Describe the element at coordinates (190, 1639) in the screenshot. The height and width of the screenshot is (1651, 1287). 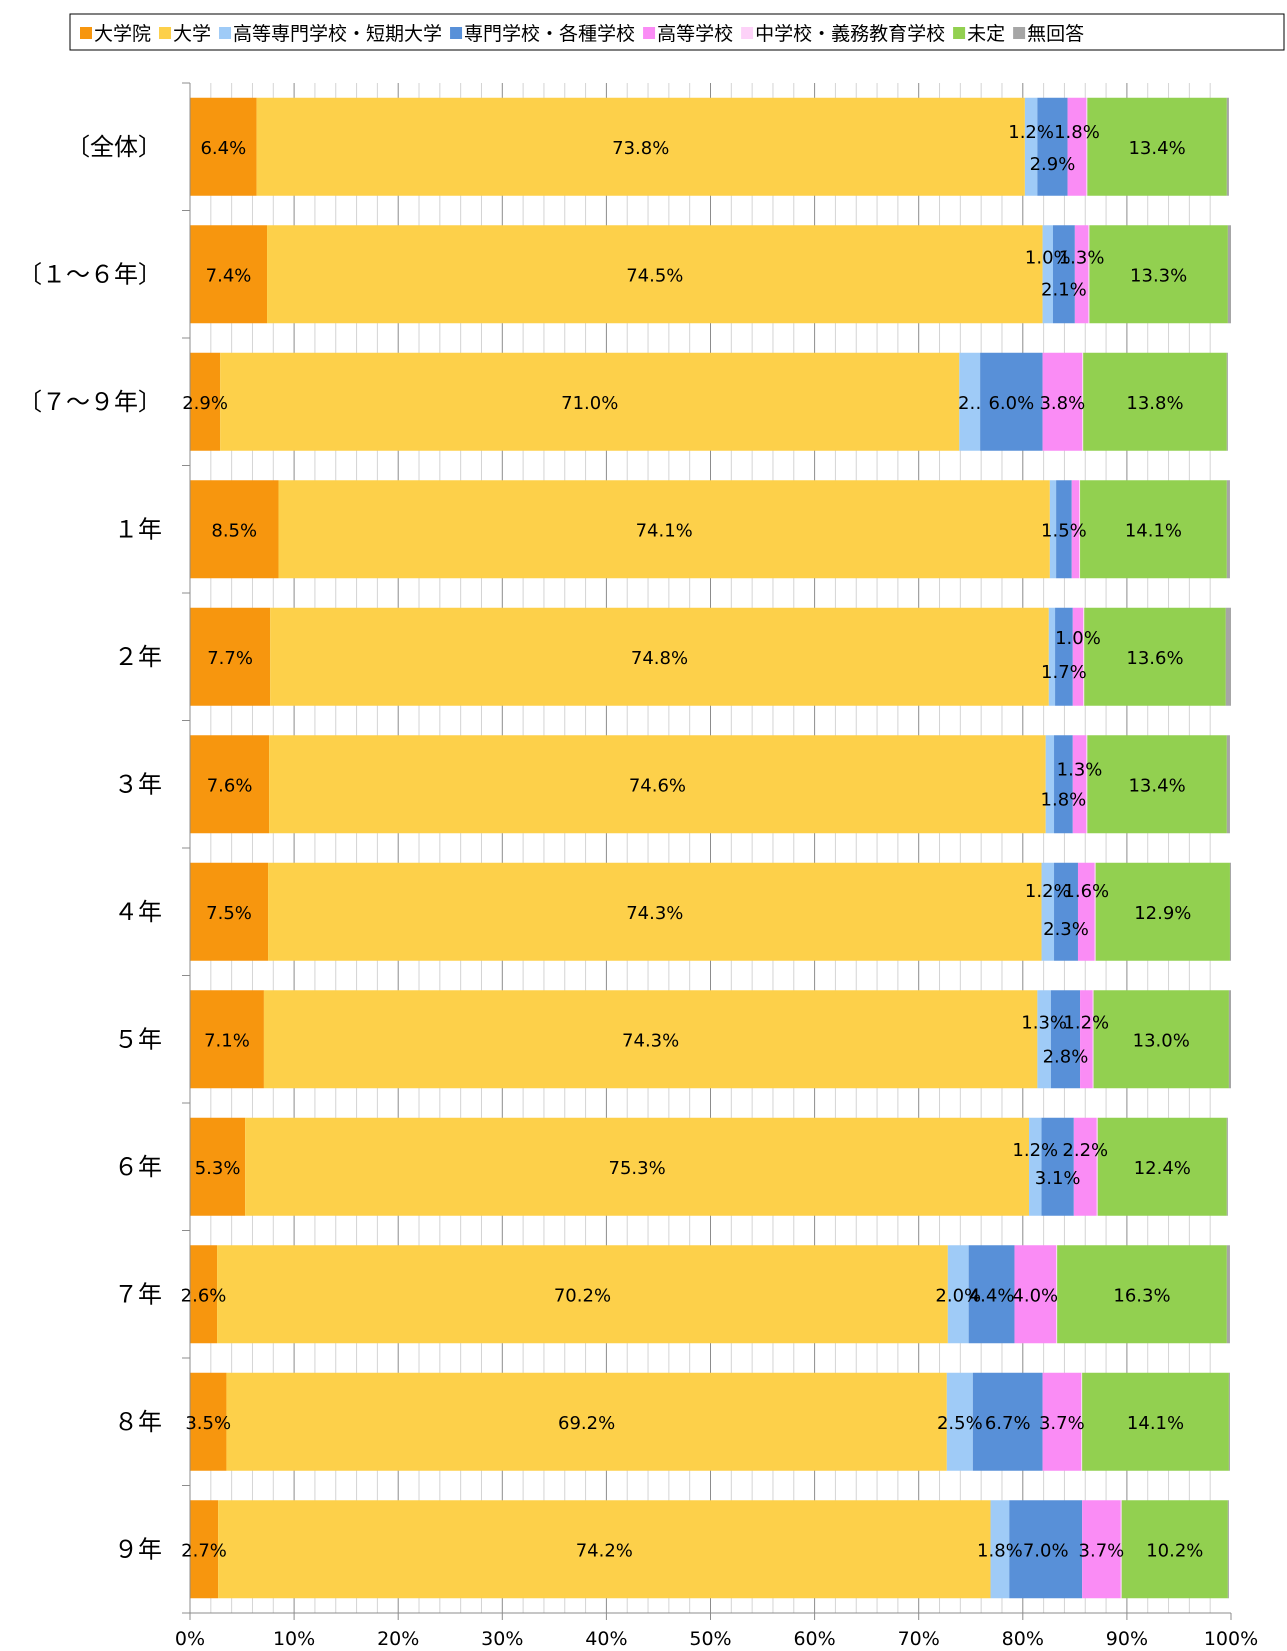
I see `x-tick-label: 0%` at that location.